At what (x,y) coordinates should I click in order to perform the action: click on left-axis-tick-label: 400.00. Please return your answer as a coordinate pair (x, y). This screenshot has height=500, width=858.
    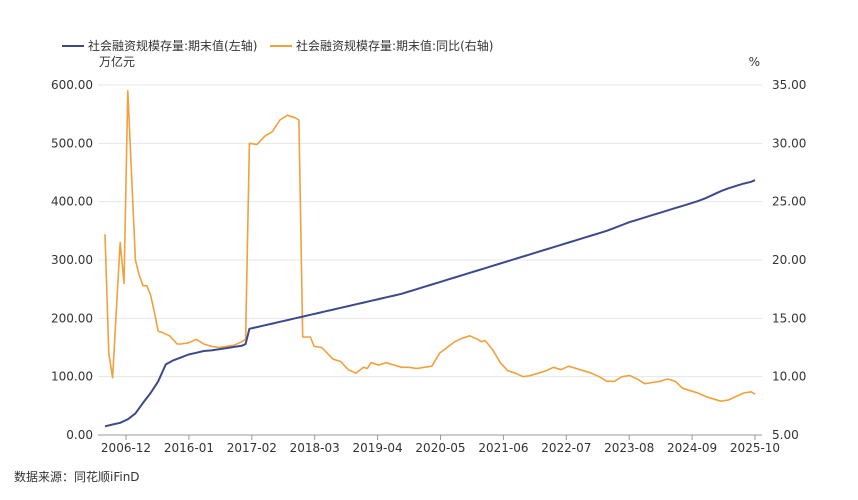
    Looking at the image, I should click on (72, 202).